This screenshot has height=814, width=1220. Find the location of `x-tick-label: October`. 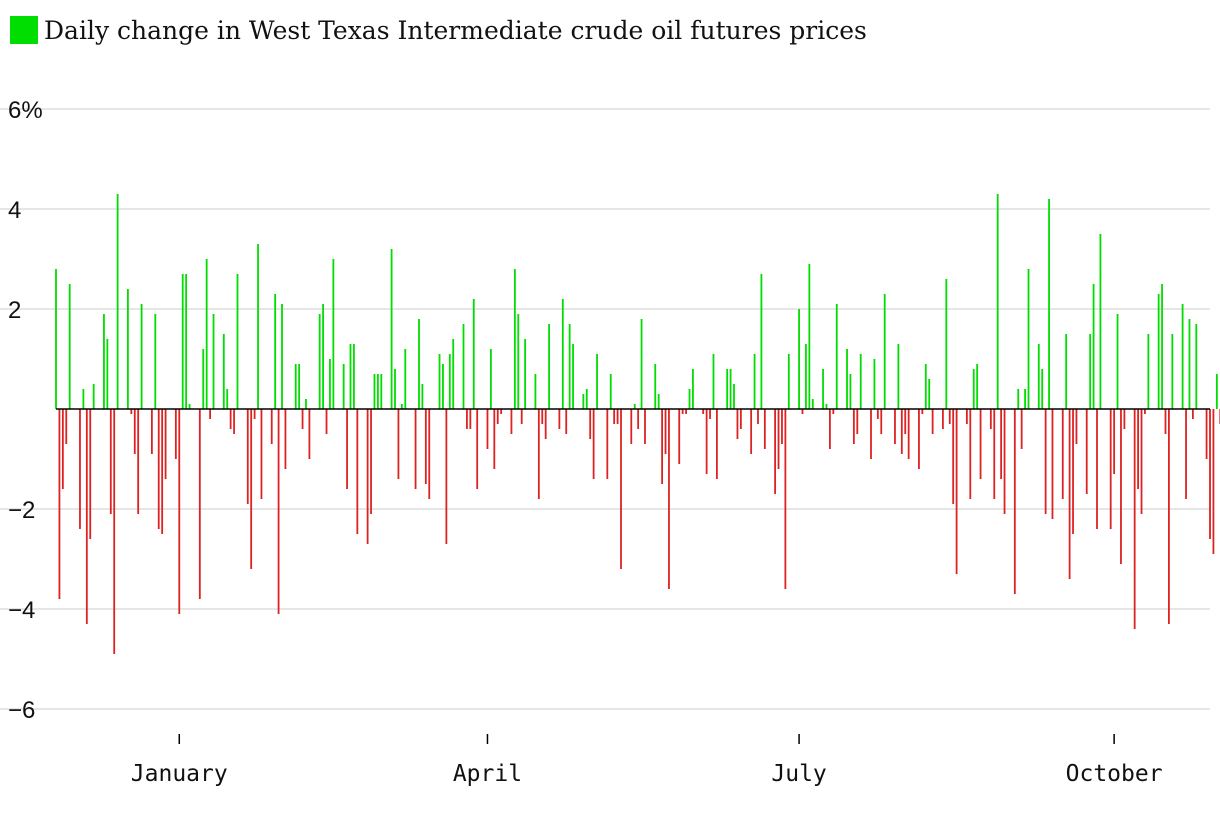

x-tick-label: October is located at coordinates (1114, 774).